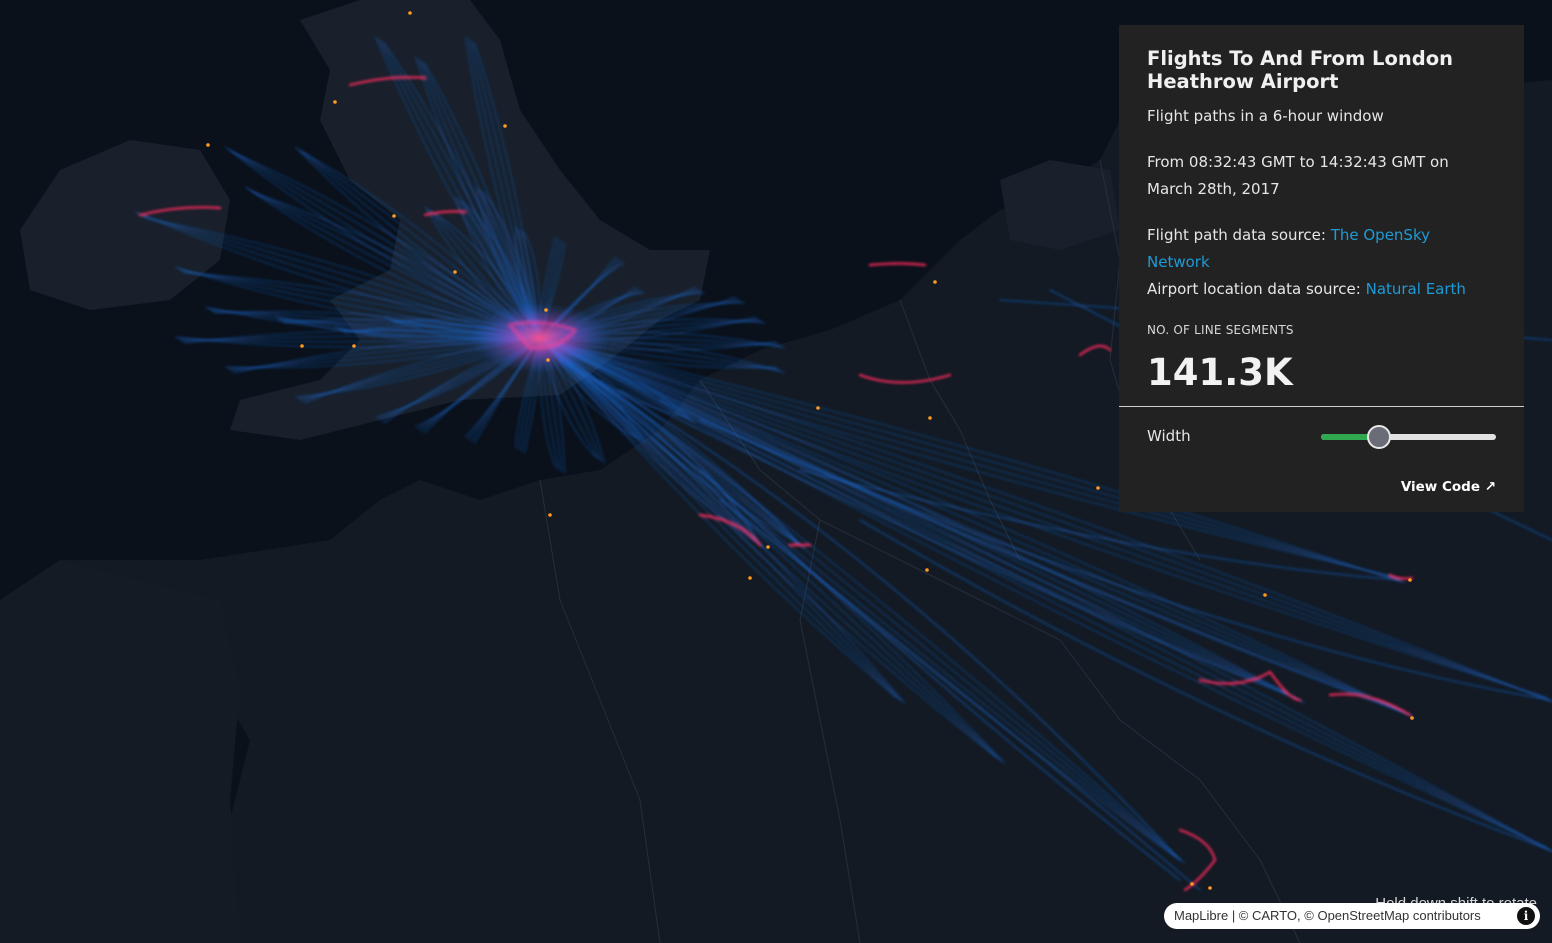 The image size is (1552, 943). I want to click on panel-divider, so click(1321, 406).